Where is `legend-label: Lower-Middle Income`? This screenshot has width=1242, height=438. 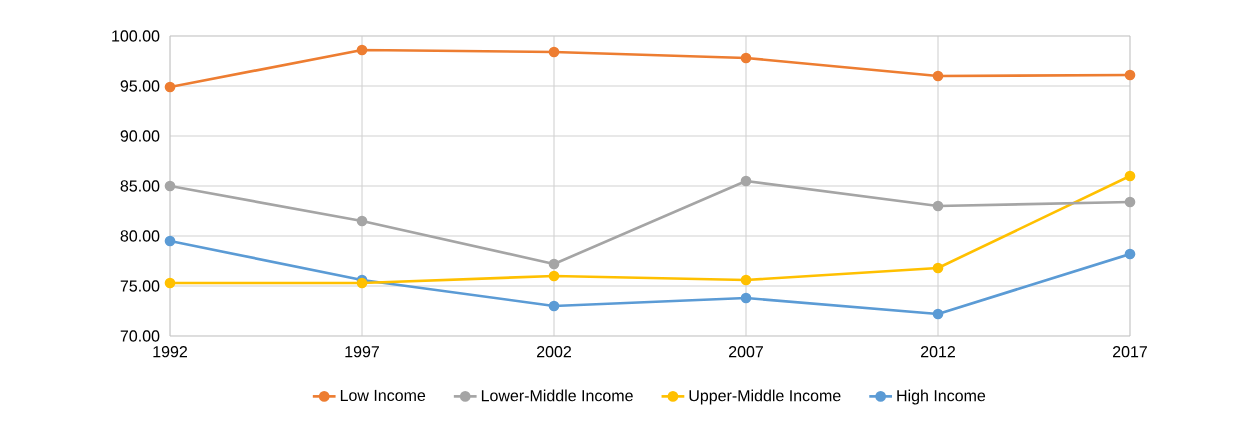 legend-label: Lower-Middle Income is located at coordinates (557, 395).